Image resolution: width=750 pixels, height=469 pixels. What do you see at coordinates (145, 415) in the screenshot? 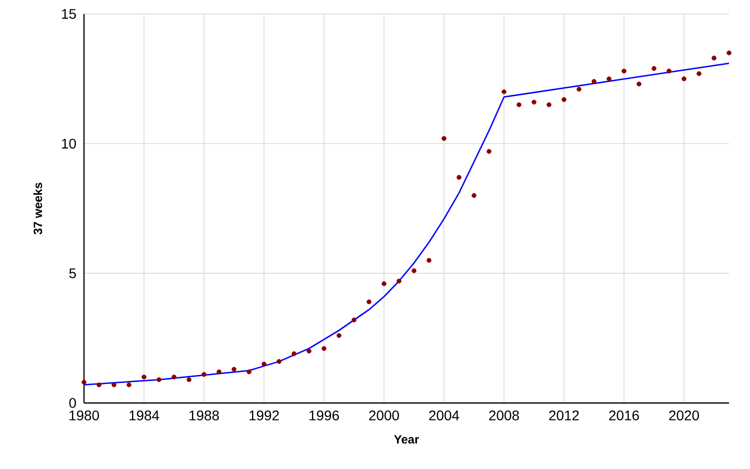
I see `x-tick-label: 1984` at bounding box center [145, 415].